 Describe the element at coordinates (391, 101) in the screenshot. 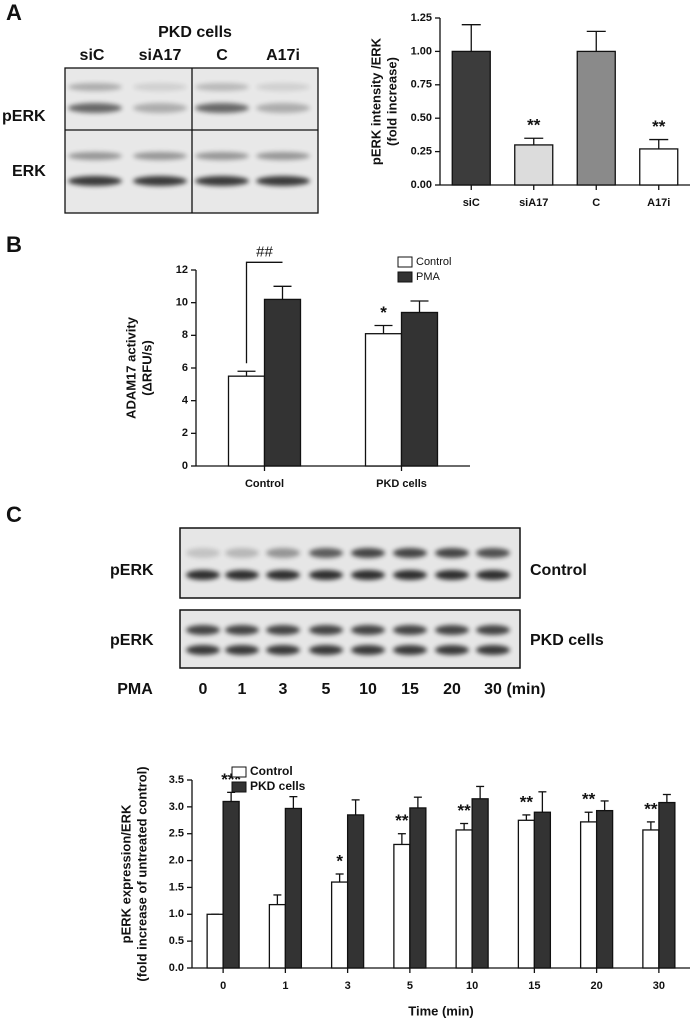

I see `y-axis-label: (fold increase)` at that location.